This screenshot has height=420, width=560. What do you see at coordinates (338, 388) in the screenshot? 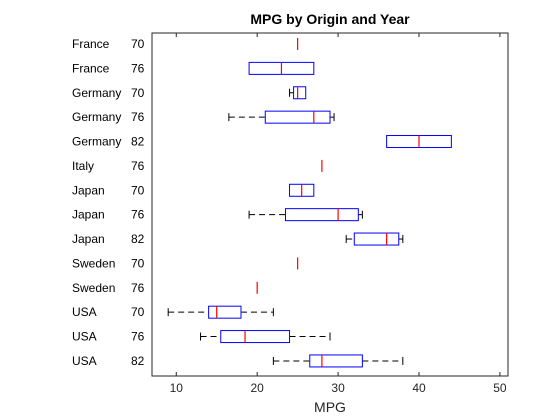
I see `x-tick-label: 30` at bounding box center [338, 388].